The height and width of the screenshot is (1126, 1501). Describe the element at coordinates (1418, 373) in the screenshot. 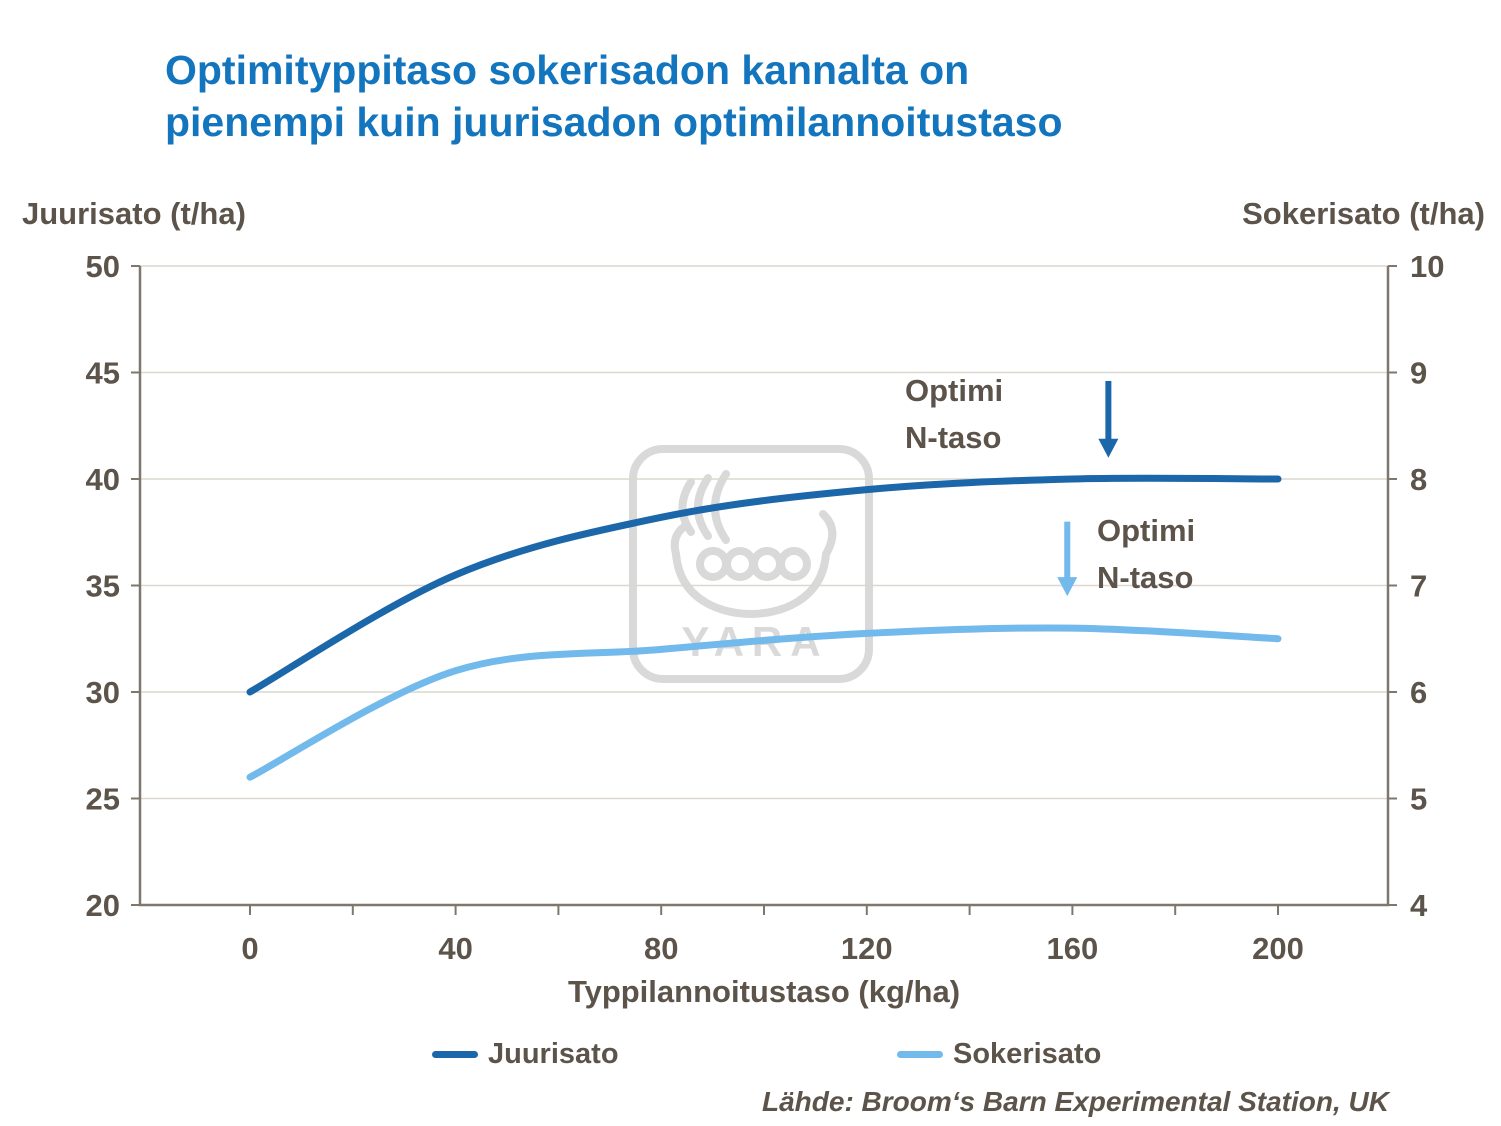

I see `svg-text: 9` at that location.